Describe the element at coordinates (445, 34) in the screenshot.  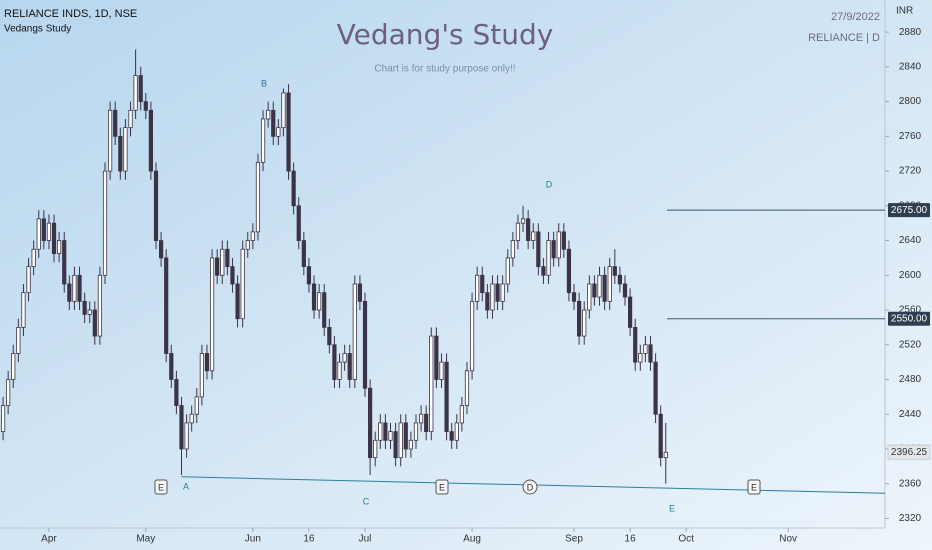
I see `chart-title: Vedang's Study` at that location.